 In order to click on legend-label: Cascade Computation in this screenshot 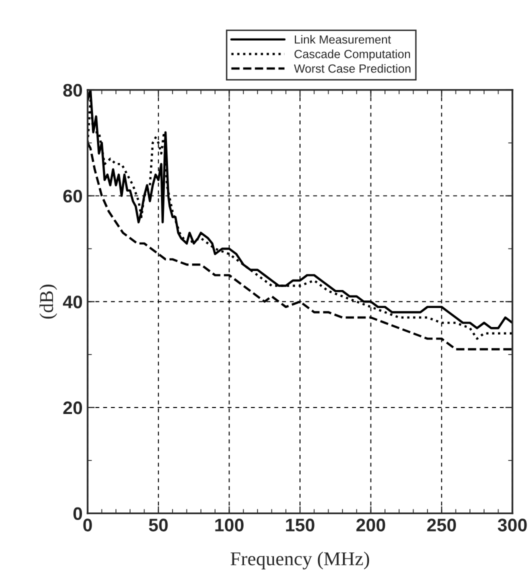, I will do `click(352, 55)`.